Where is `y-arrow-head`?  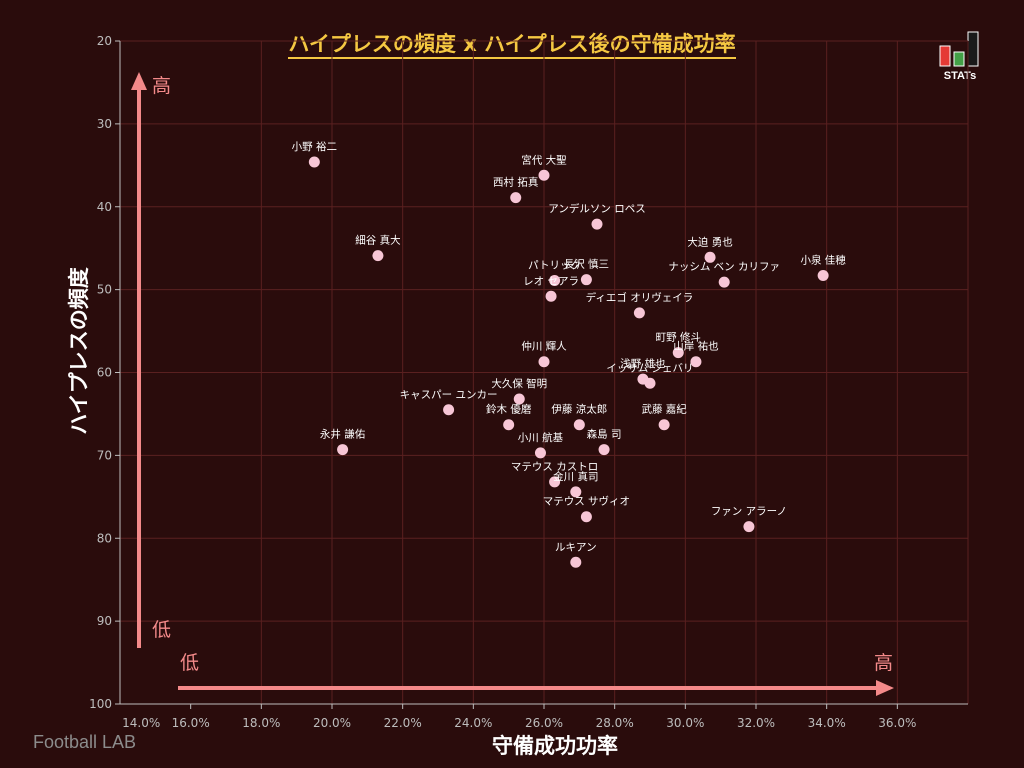 y-arrow-head is located at coordinates (139, 81).